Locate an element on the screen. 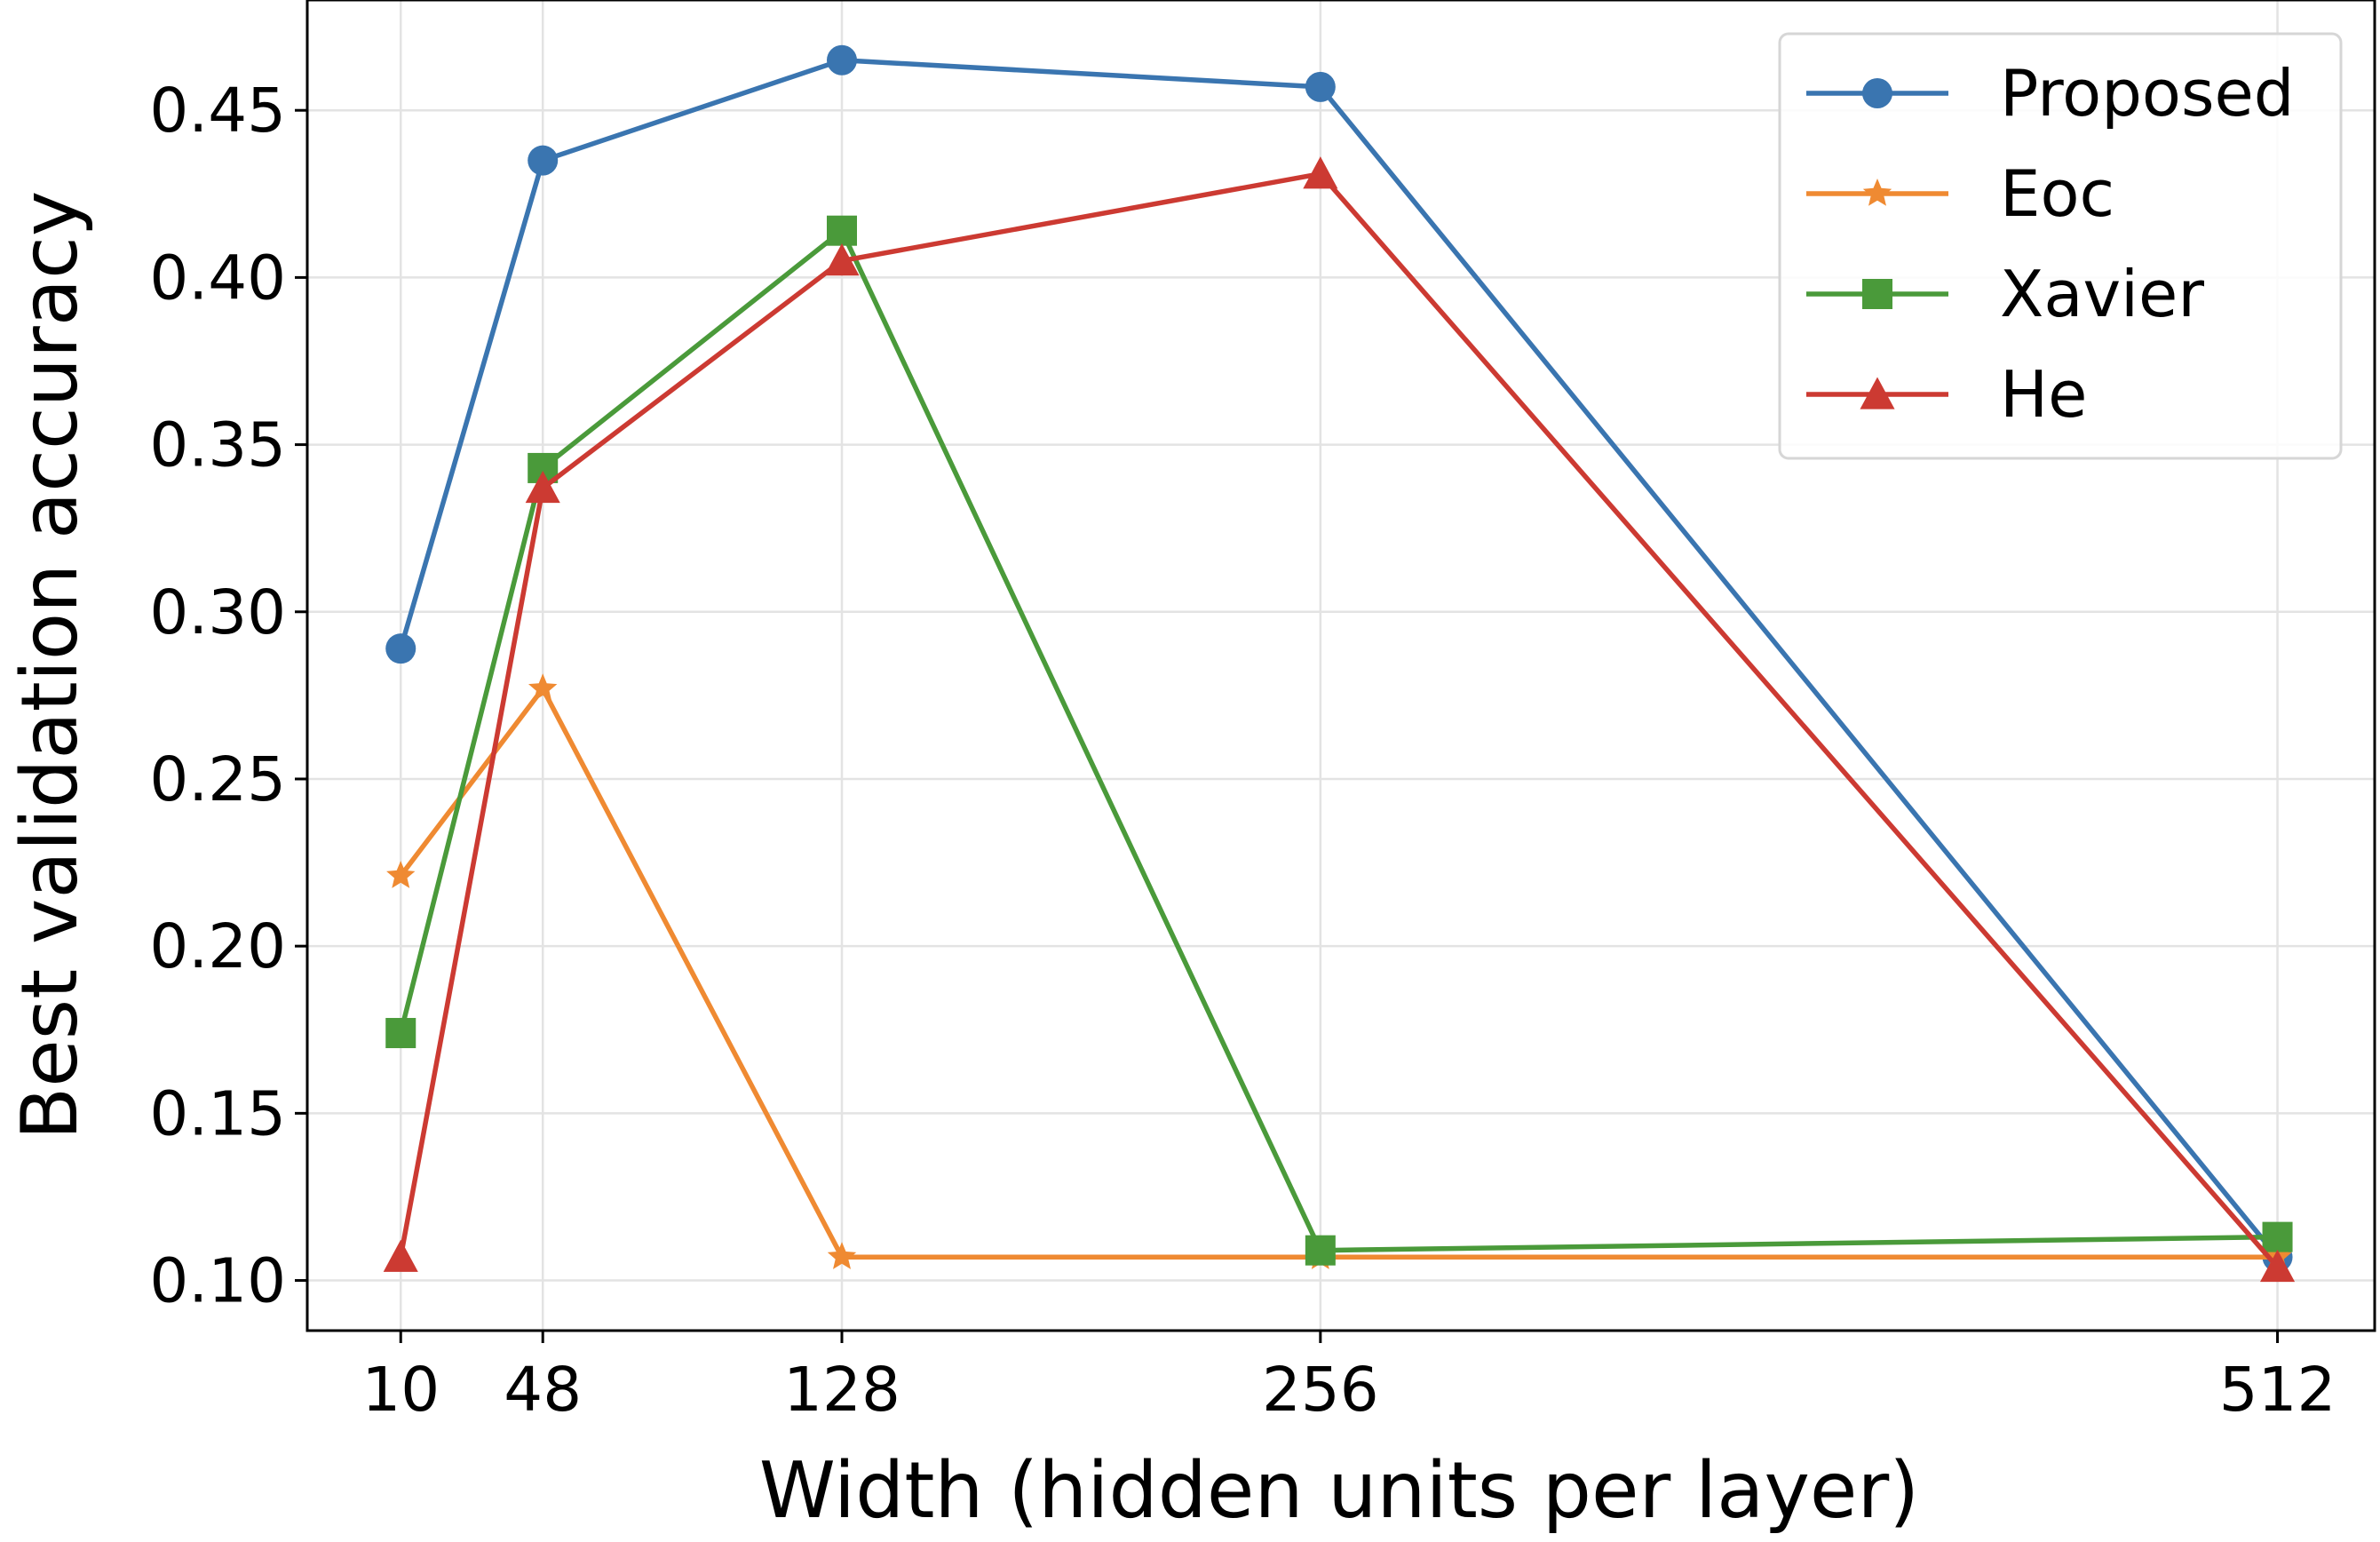 The width and height of the screenshot is (2380, 1542). legend-entry-eoc: Eoc is located at coordinates (1960, 193).